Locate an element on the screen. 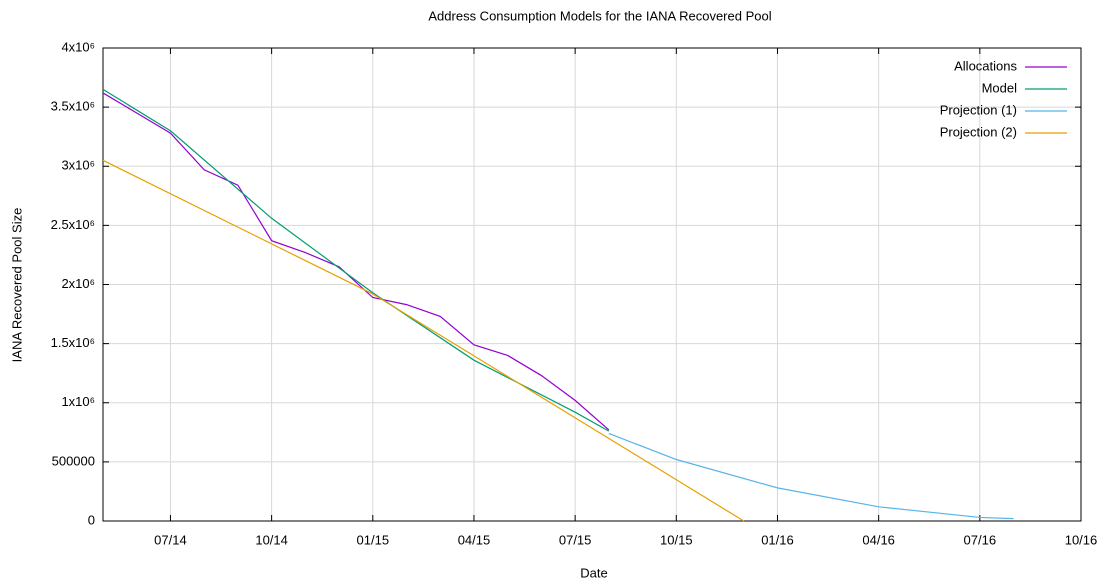 This screenshot has height=585, width=1109. legend-label: Projection (1) is located at coordinates (978, 109).